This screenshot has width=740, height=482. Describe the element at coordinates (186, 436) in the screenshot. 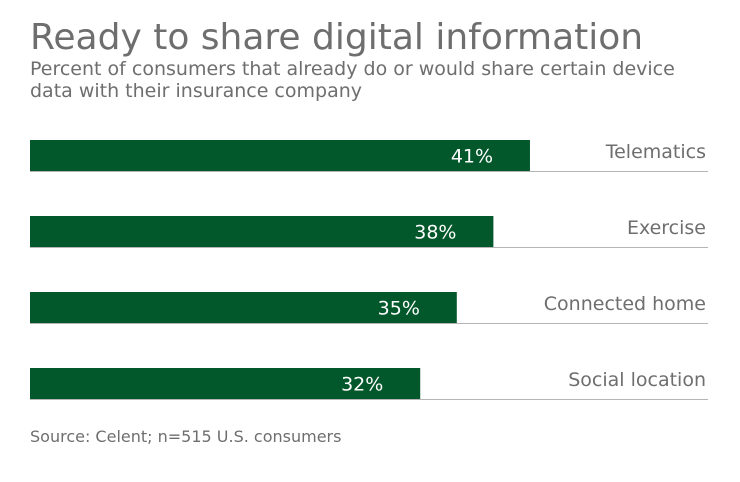

I see `source-note: Source: Celent; n=515 U.S. consumers` at that location.